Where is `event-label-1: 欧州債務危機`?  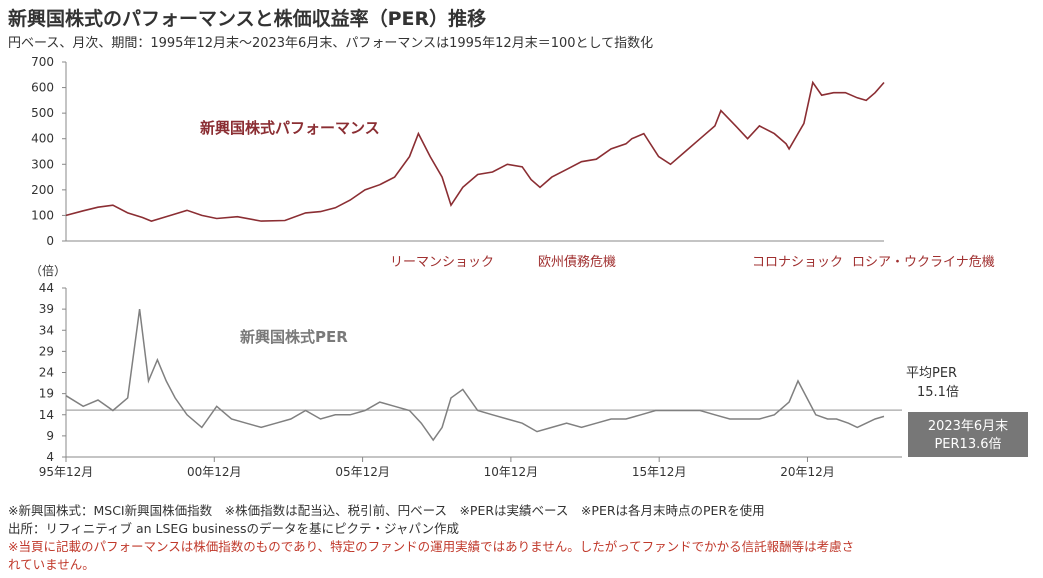 event-label-1: 欧州債務危機 is located at coordinates (577, 262).